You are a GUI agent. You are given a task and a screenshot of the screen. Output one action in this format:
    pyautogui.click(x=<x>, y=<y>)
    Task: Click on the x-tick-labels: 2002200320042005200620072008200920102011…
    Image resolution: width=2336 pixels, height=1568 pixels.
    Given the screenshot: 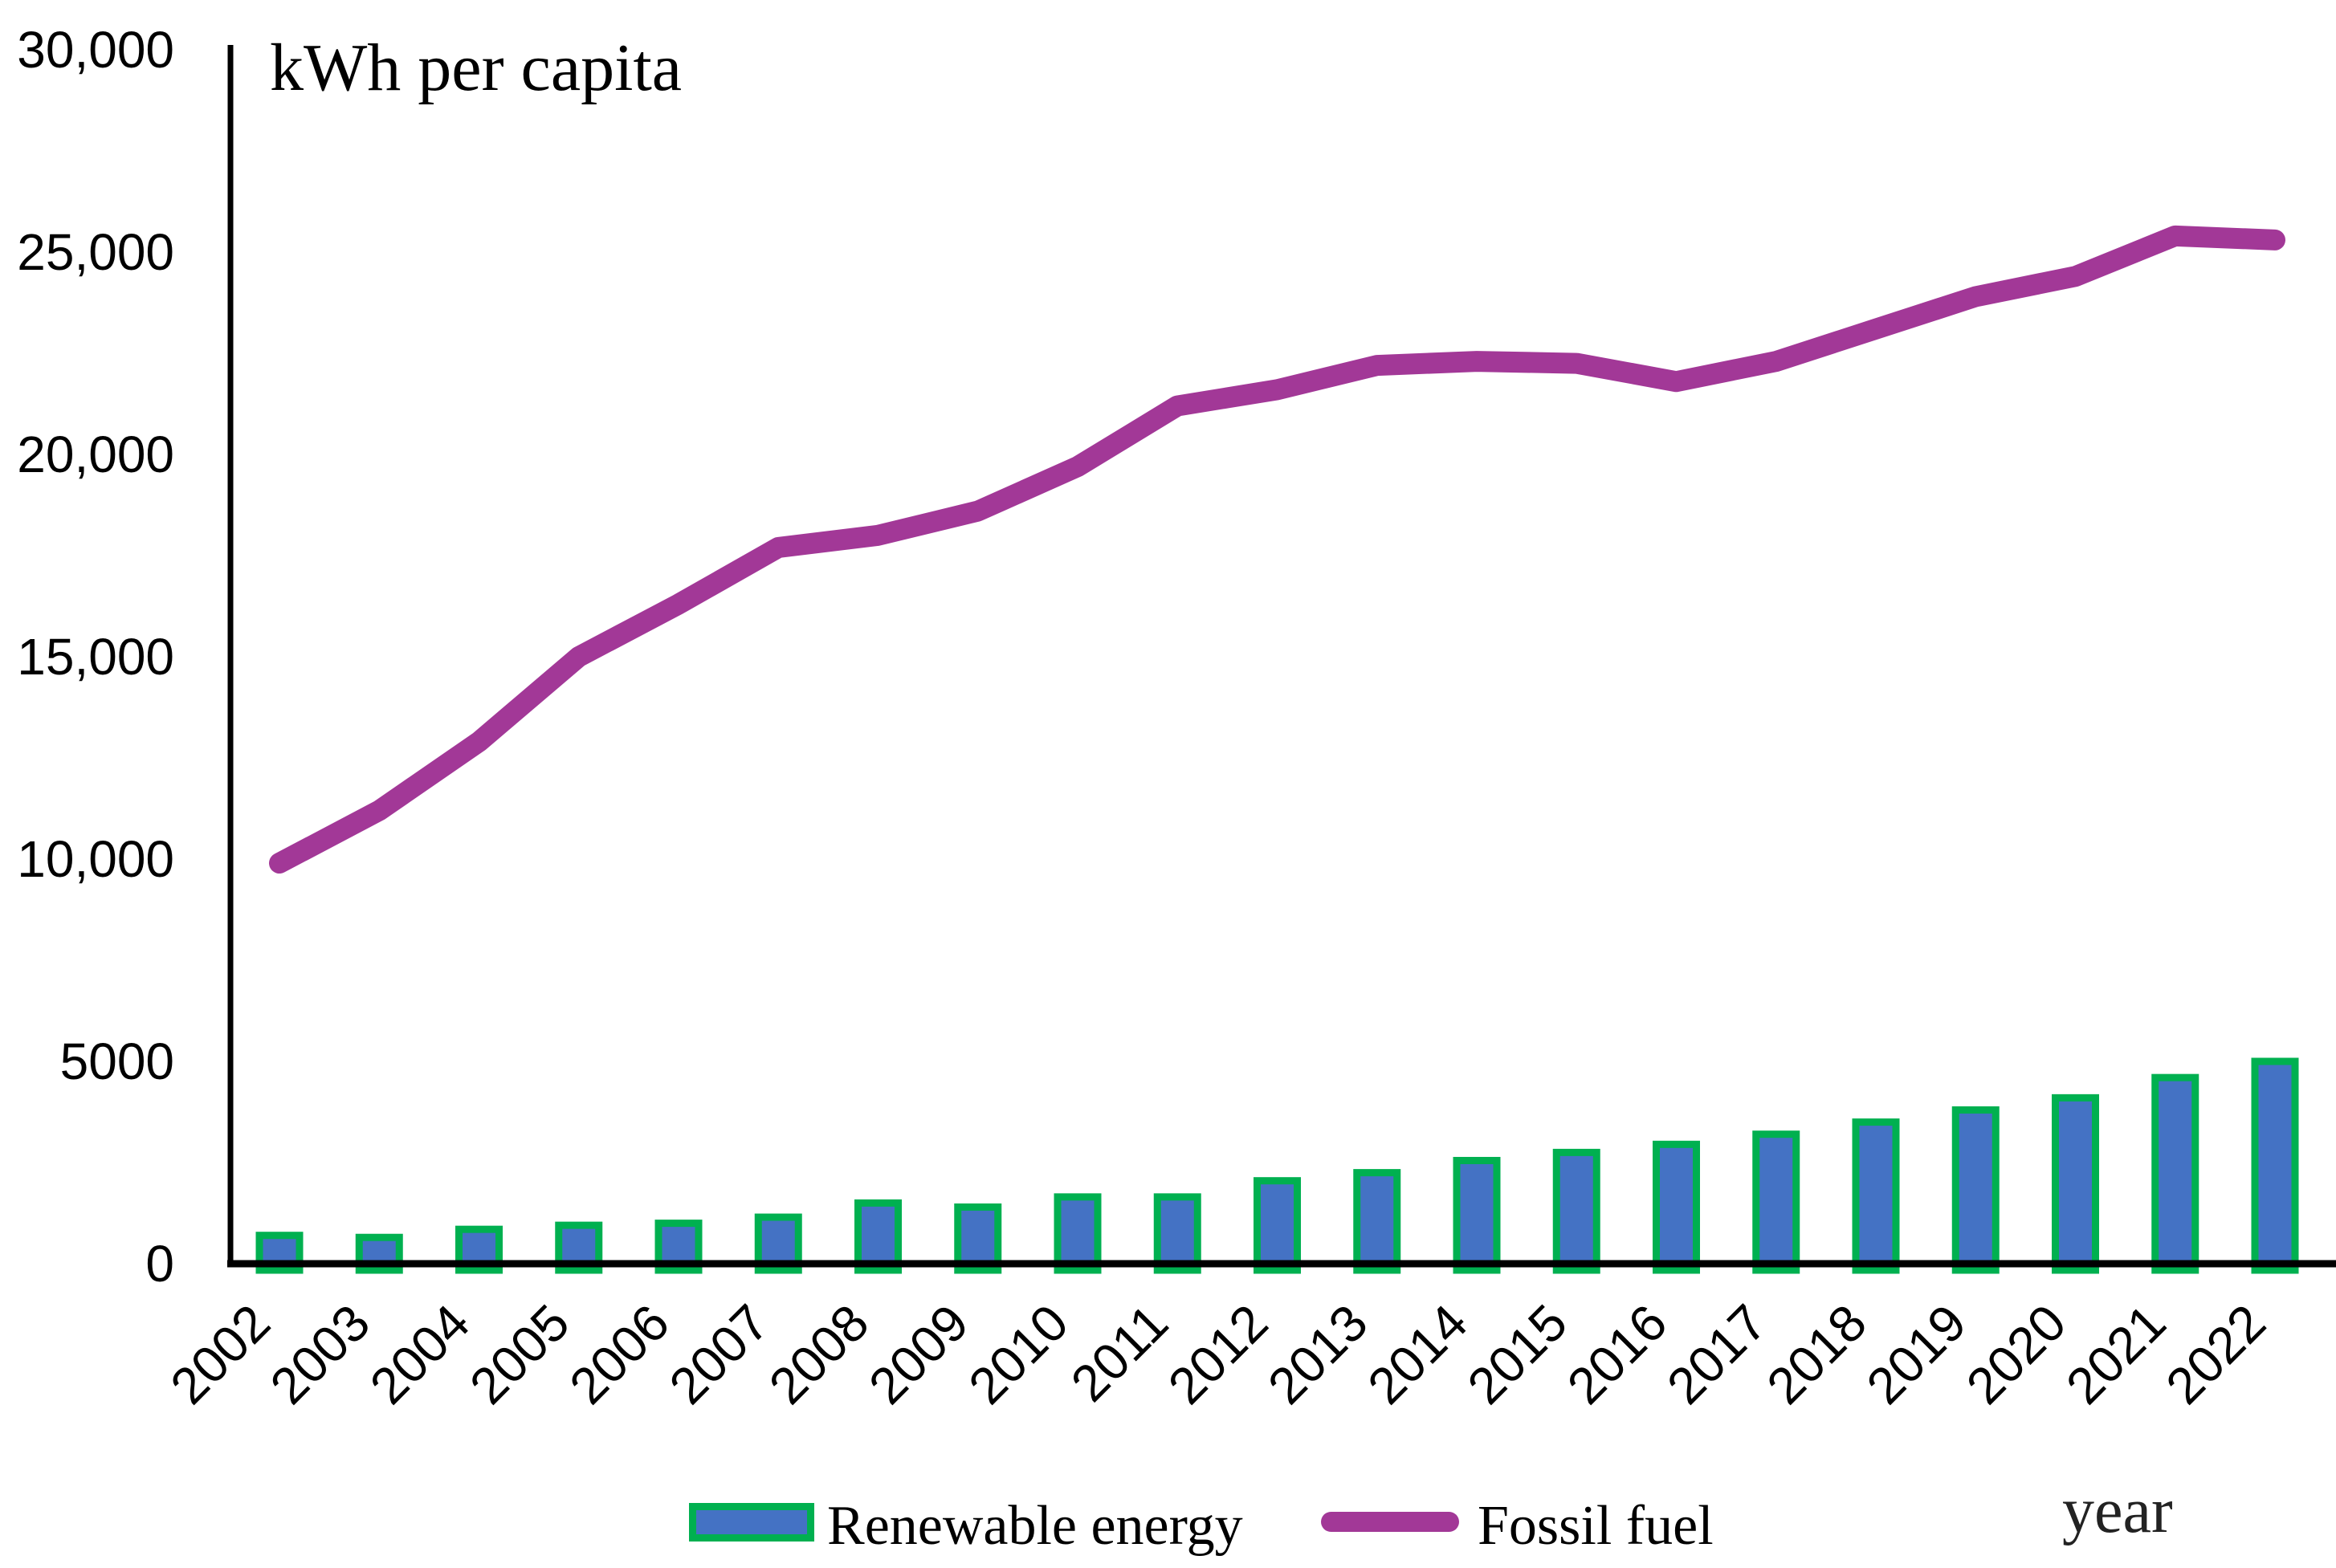 What is the action you would take?
    pyautogui.click(x=1218, y=1354)
    